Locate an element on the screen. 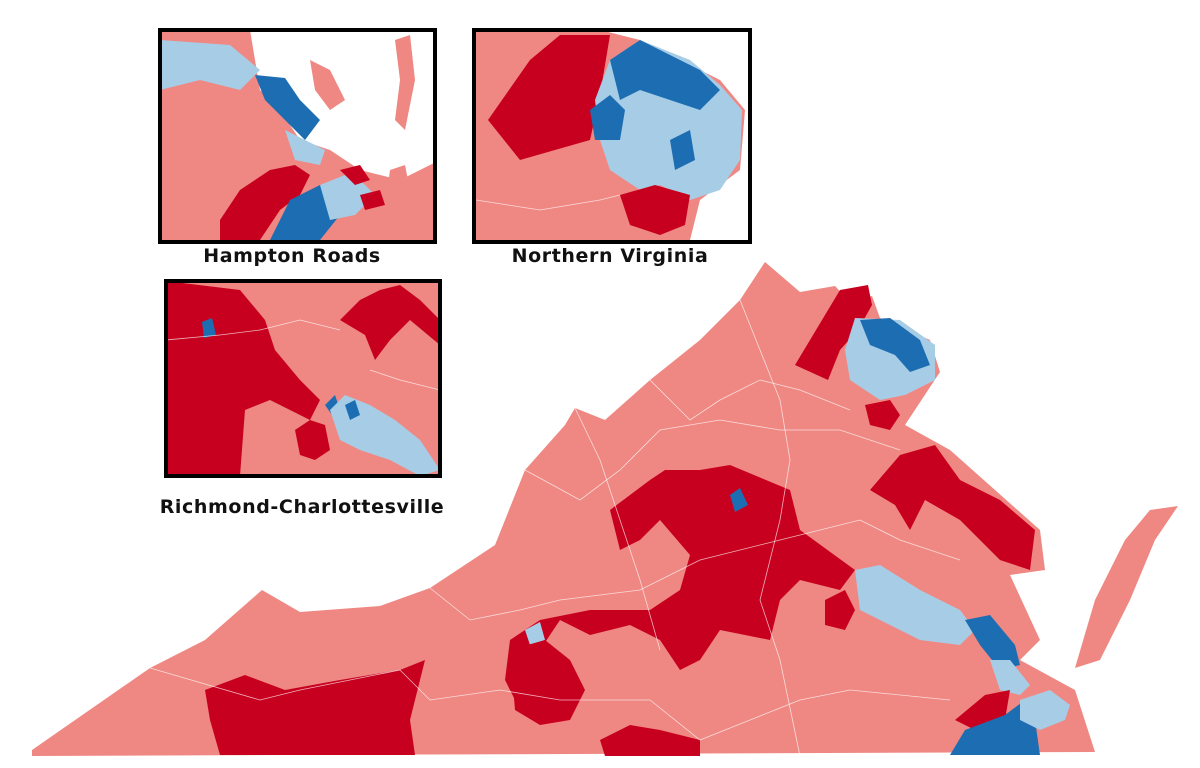  richmond-charlottesville-inset is located at coordinates (303, 378).